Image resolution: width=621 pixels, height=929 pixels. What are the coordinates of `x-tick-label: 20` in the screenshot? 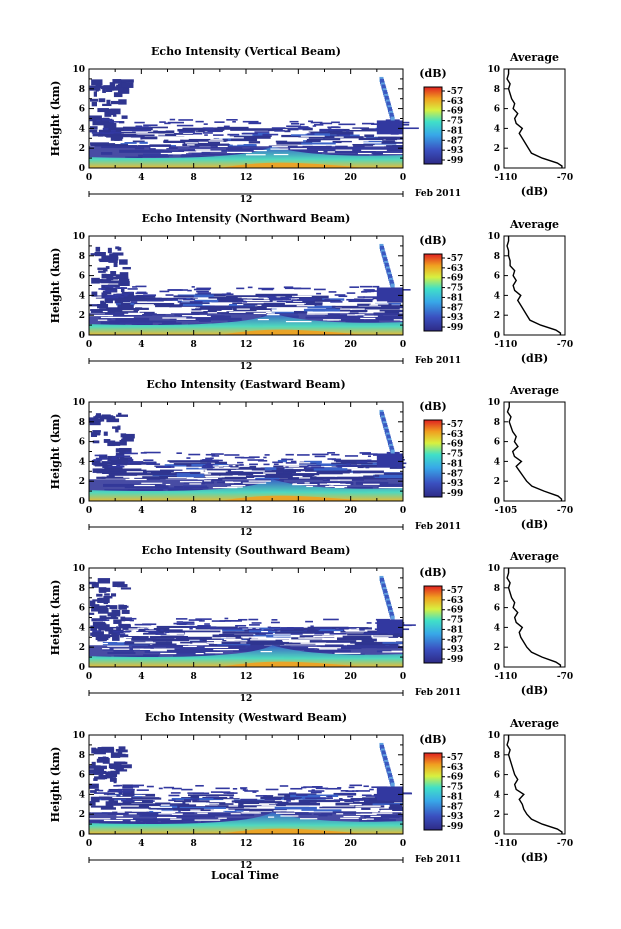 It's located at (350, 844).